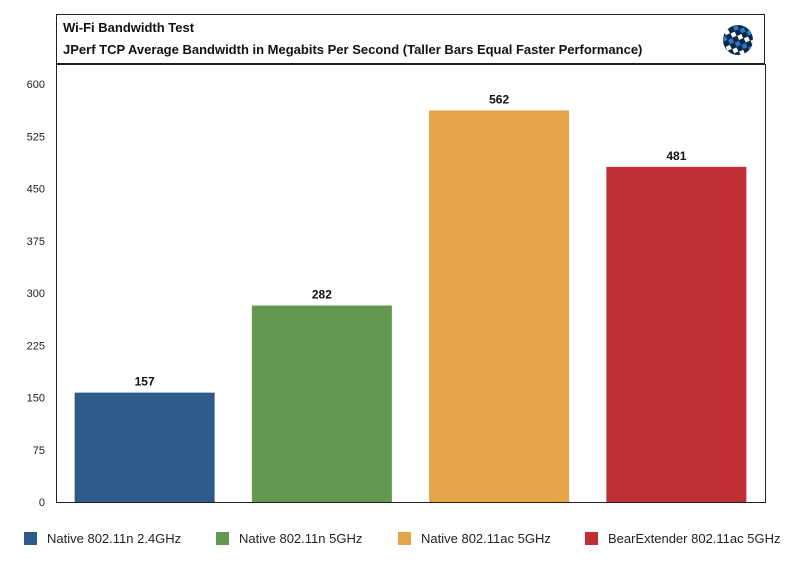  What do you see at coordinates (322, 295) in the screenshot?
I see `bar-value-label: 282` at bounding box center [322, 295].